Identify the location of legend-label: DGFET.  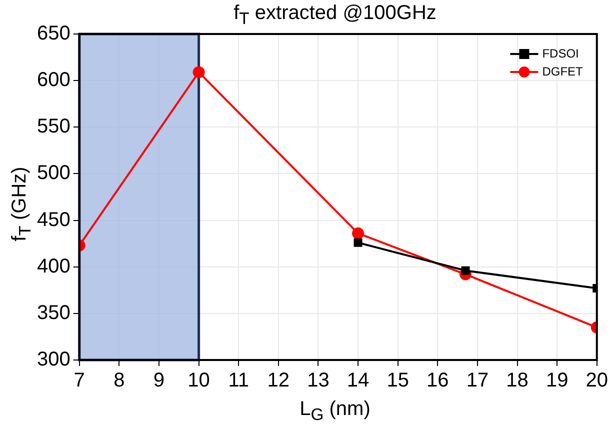
(563, 71).